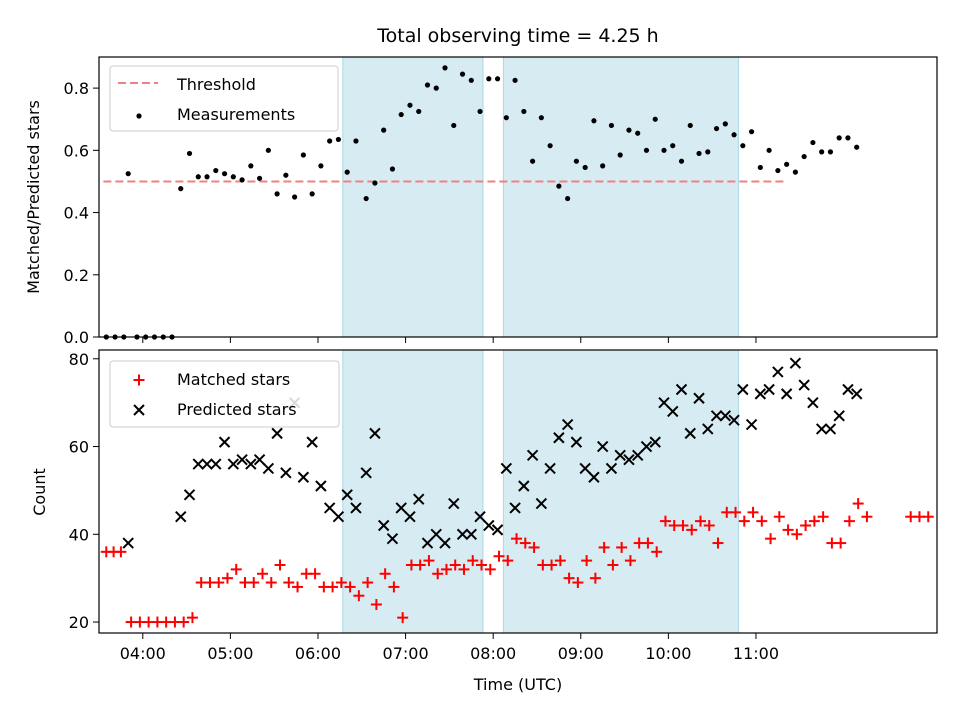 The image size is (960, 720). Describe the element at coordinates (76, 275) in the screenshot. I see `y-tick-label: 0.2` at that location.